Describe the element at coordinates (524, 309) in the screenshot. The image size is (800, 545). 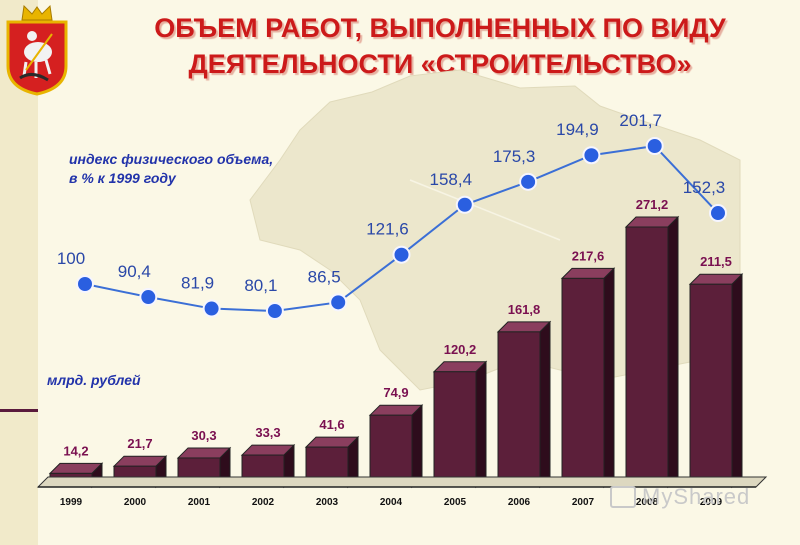
I see `bar-value-label: 161,8` at that location.